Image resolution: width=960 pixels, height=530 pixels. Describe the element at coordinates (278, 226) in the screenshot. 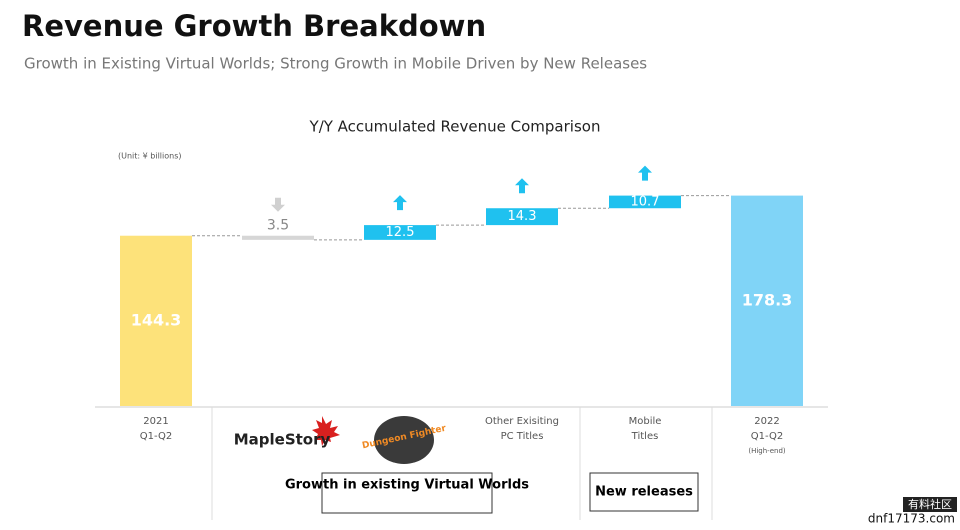

I see `value-label: 3.5` at that location.